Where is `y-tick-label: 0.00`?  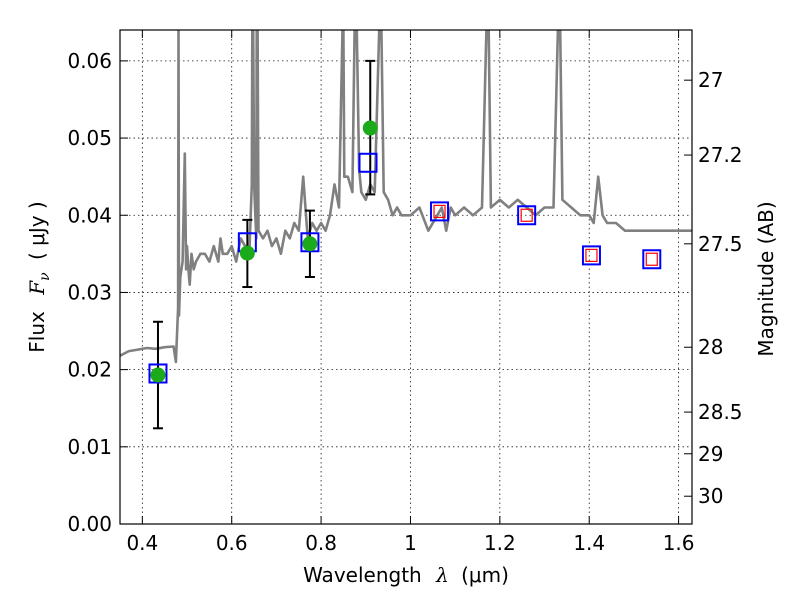 y-tick-label: 0.00 is located at coordinates (89, 524).